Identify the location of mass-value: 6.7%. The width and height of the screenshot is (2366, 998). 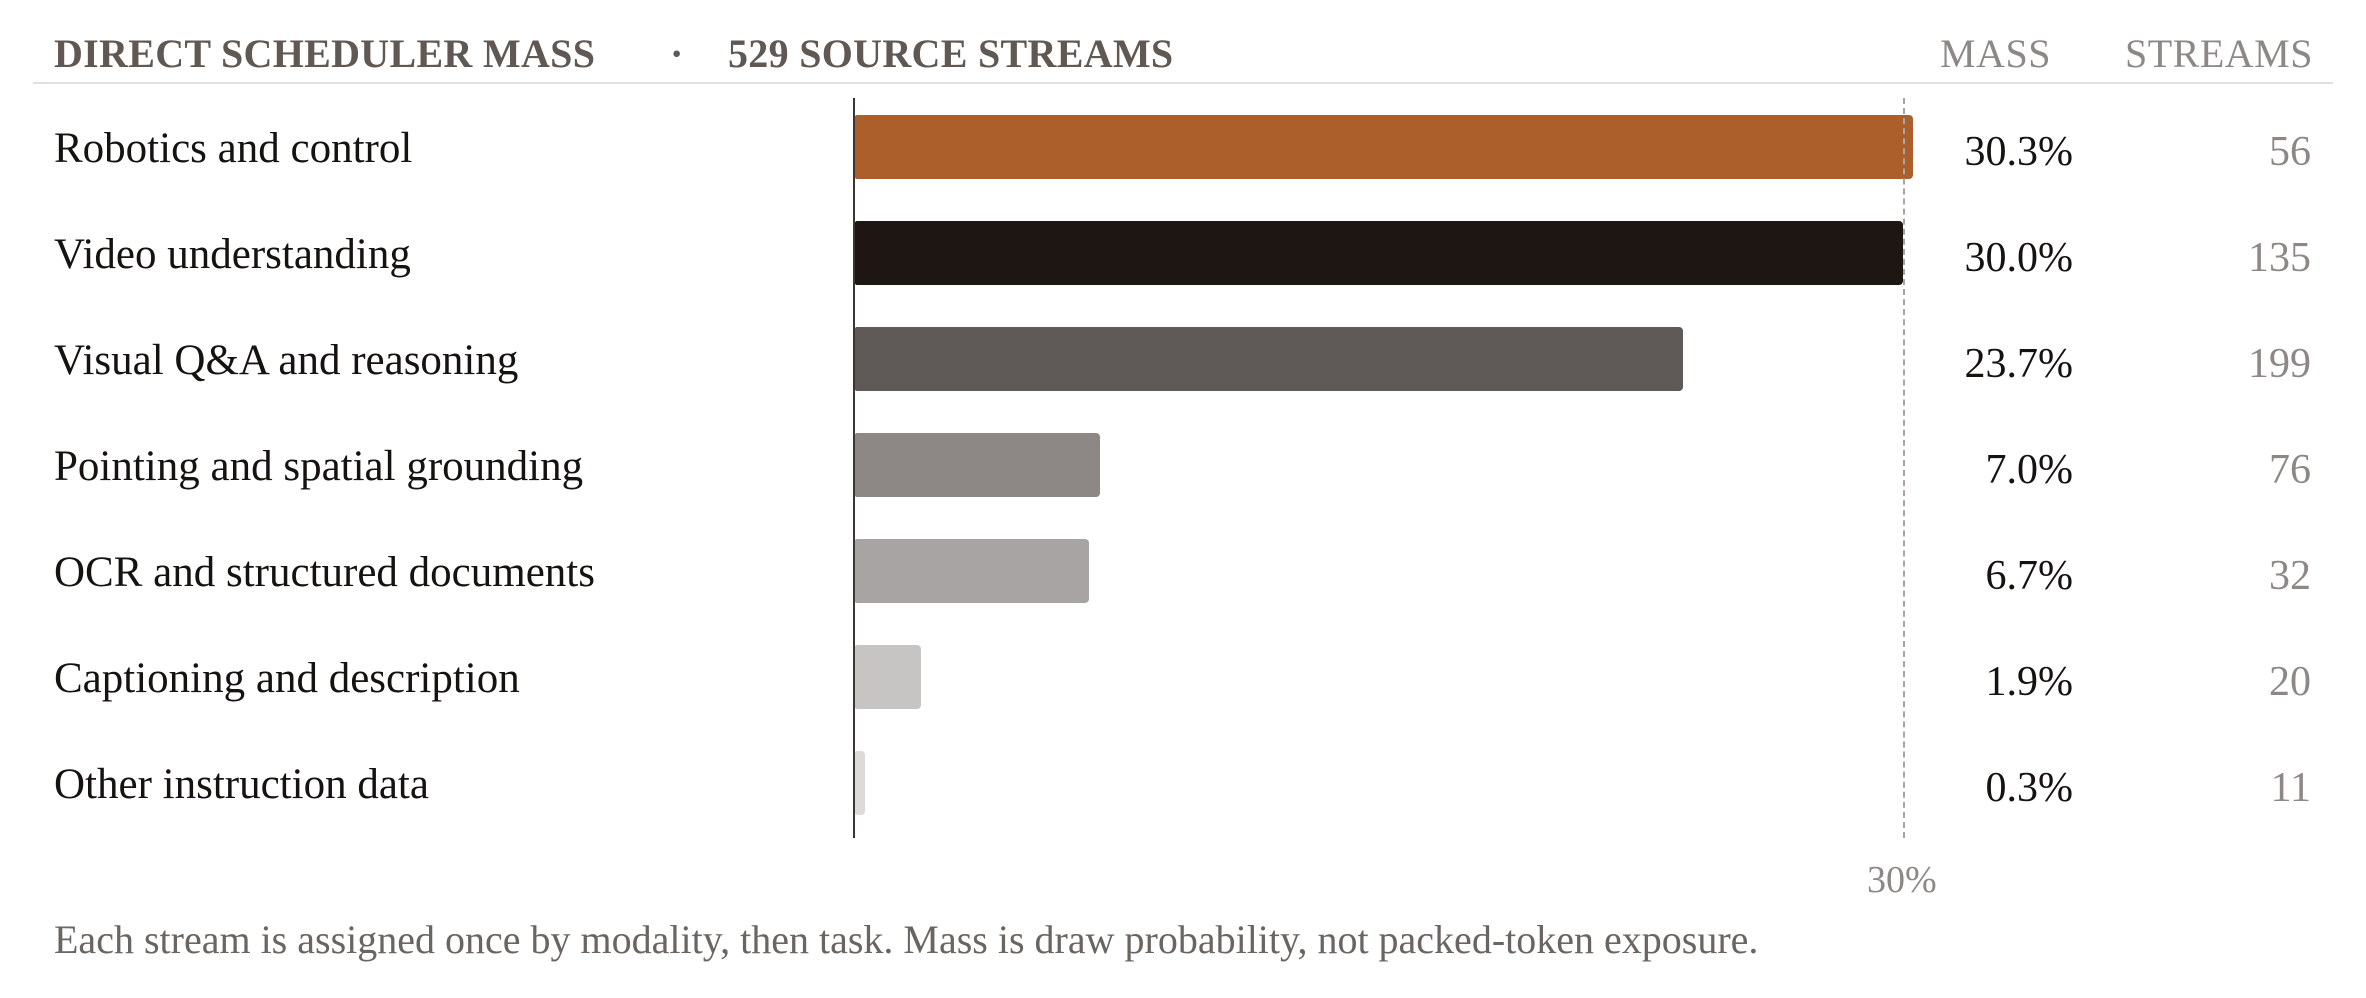
(2029, 576).